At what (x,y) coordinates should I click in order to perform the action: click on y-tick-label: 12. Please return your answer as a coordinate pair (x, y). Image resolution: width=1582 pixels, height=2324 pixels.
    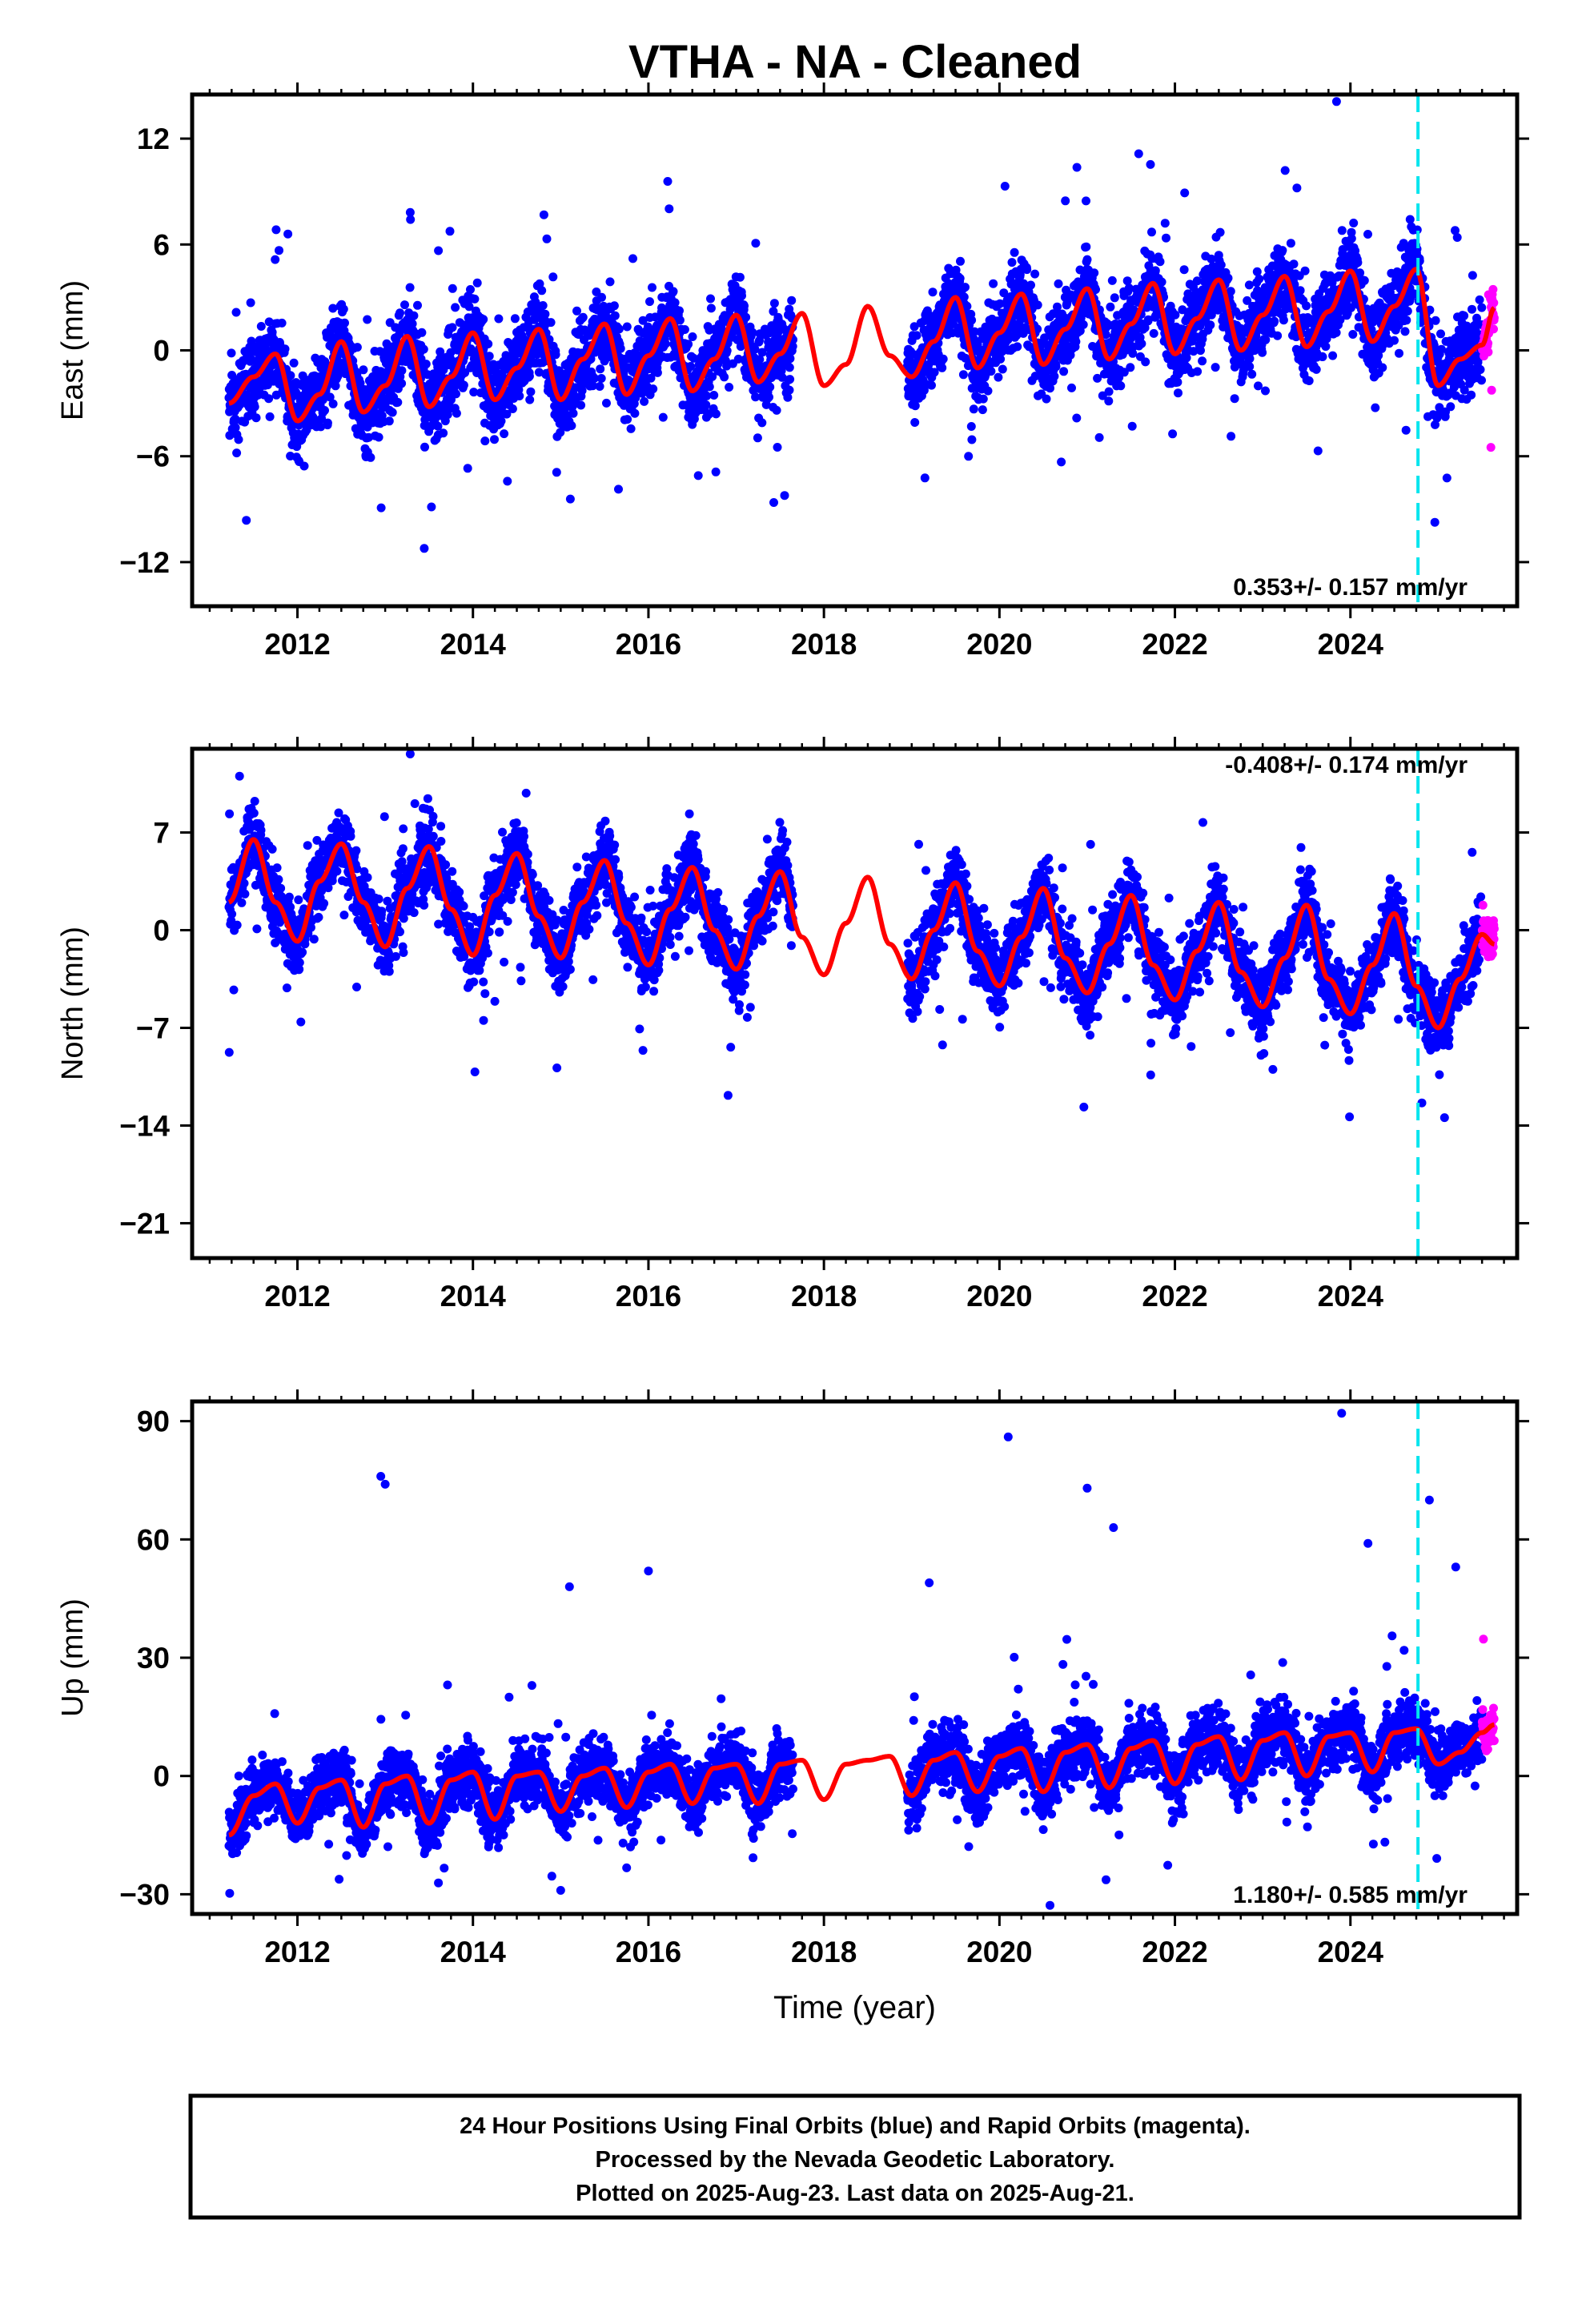
    Looking at the image, I should click on (154, 139).